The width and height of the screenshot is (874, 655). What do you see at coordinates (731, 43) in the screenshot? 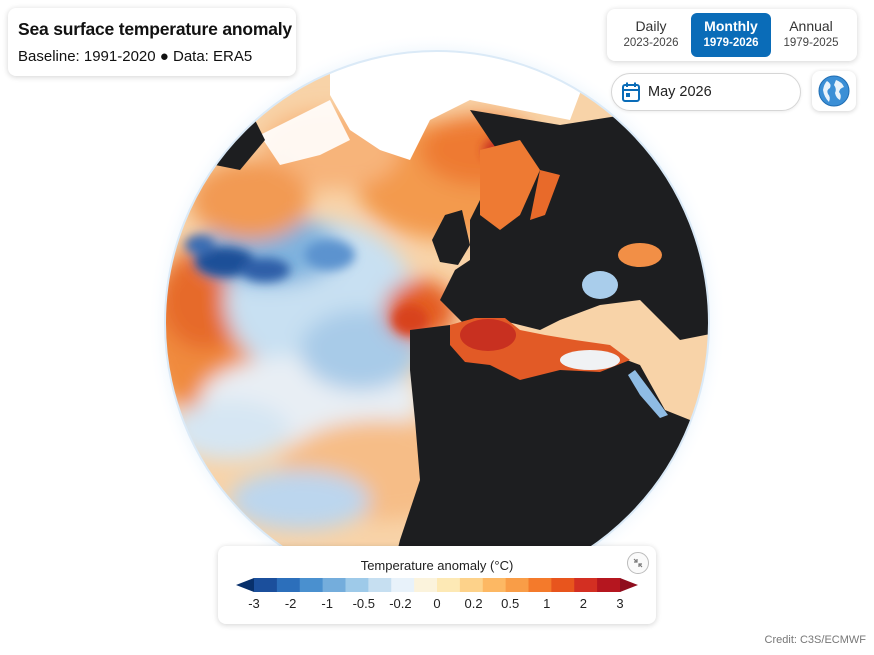
I see `tab-range: 1979-2026` at bounding box center [731, 43].